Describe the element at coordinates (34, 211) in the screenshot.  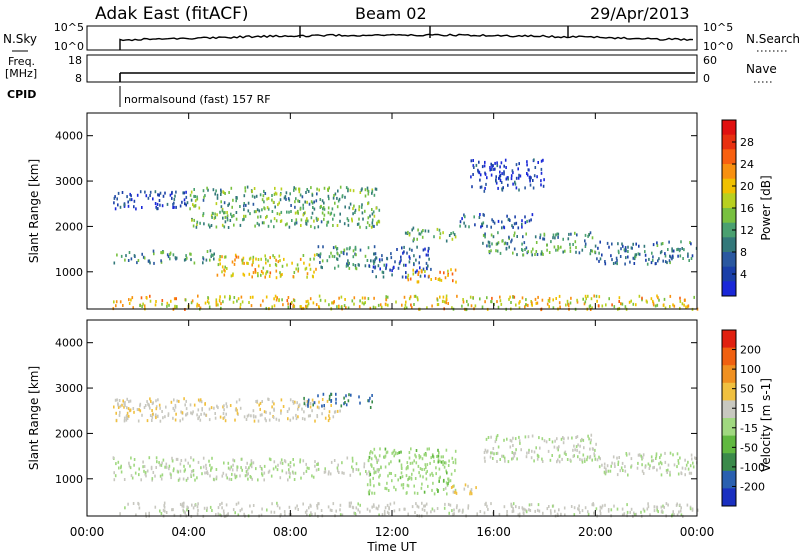
I see `power-y-axis-label: Slant Range [km]` at that location.